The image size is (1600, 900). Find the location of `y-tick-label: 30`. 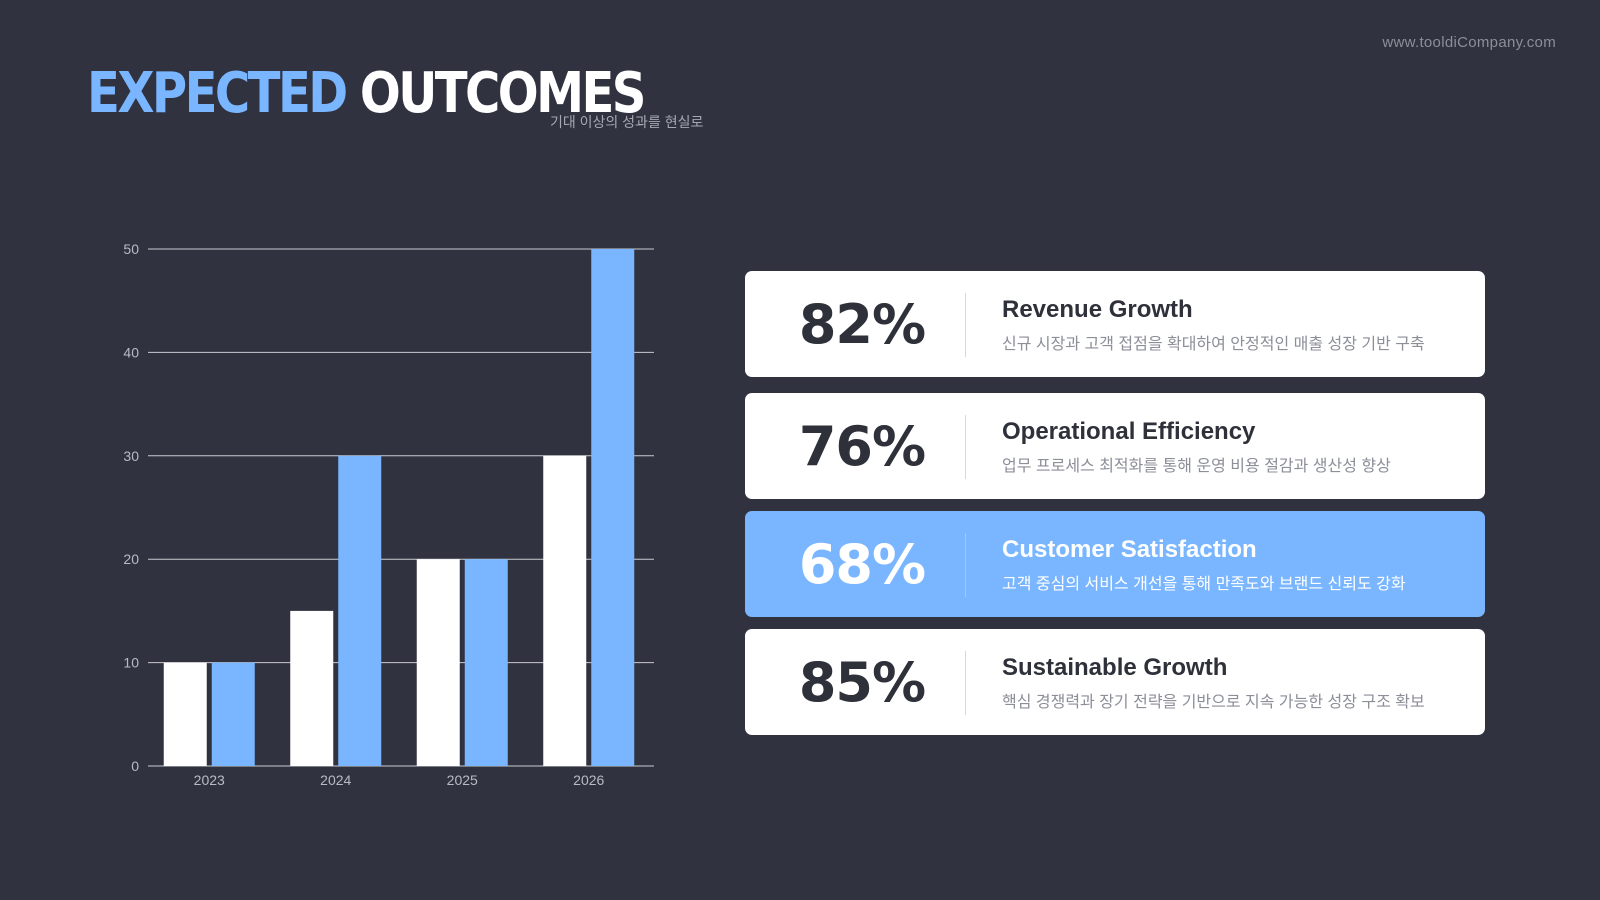

y-tick-label: 30 is located at coordinates (131, 456).